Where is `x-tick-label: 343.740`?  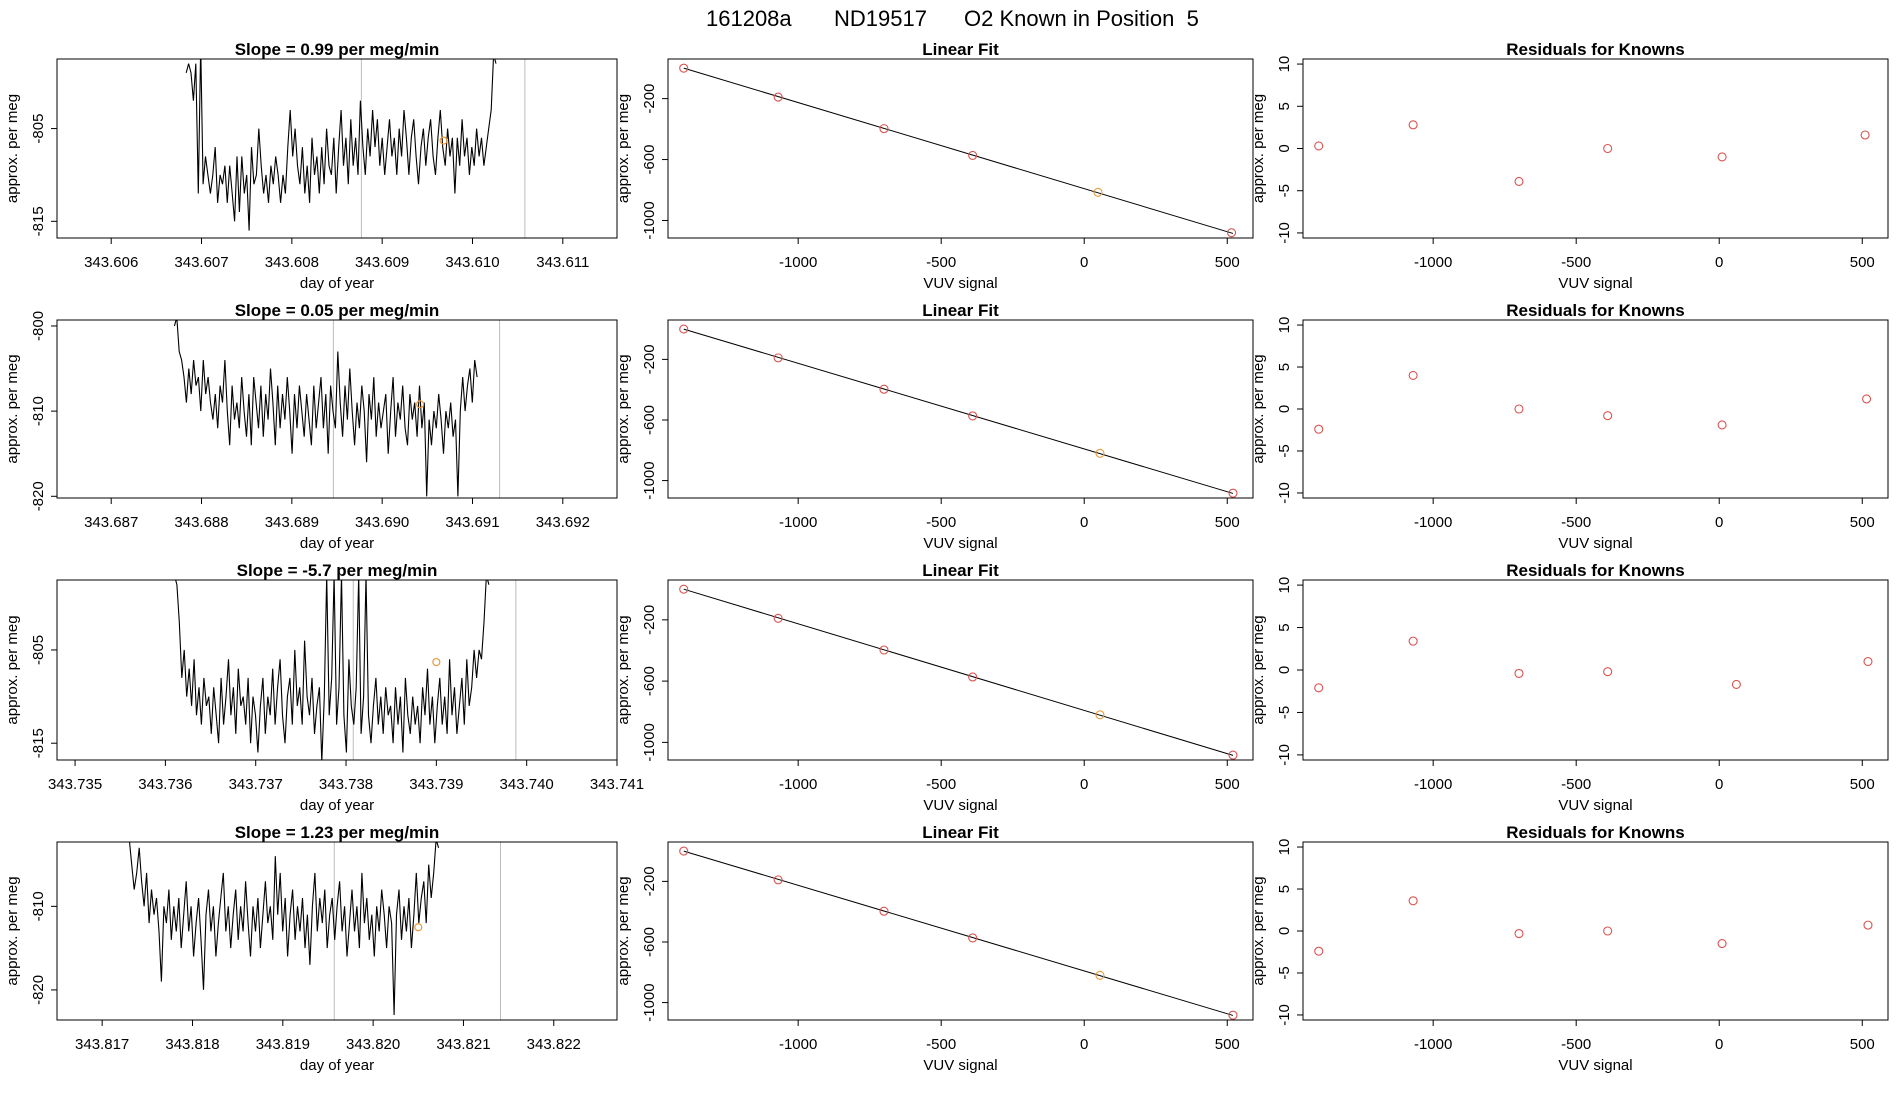 x-tick-label: 343.740 is located at coordinates (527, 784).